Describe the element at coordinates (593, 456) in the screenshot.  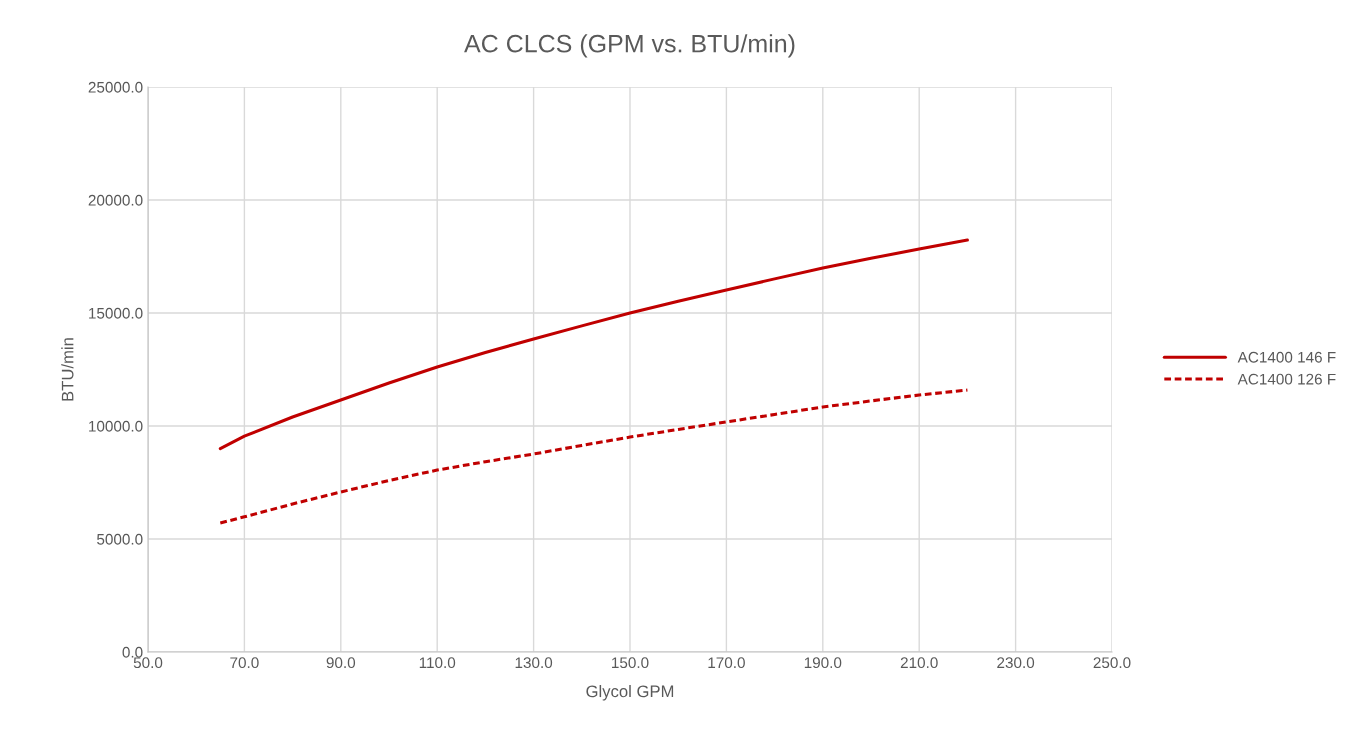
I see `line-series` at that location.